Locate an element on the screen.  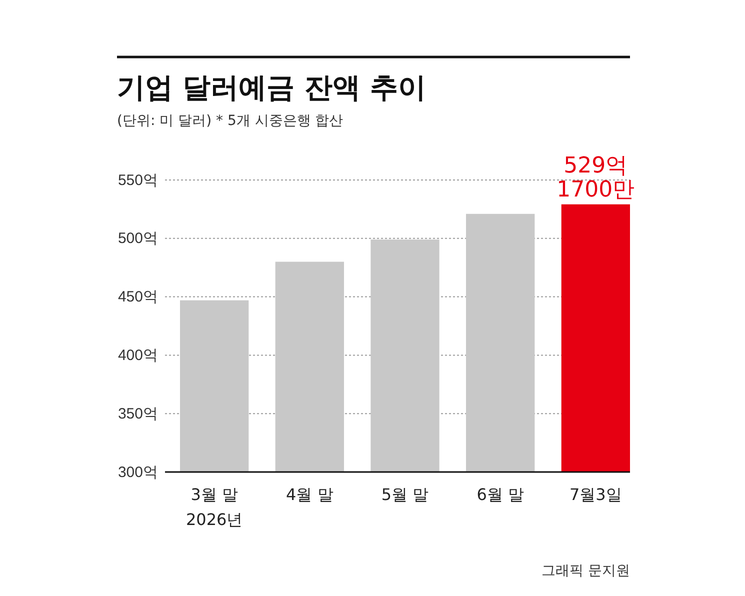
x-tick-label: 4월 말 is located at coordinates (310, 494).